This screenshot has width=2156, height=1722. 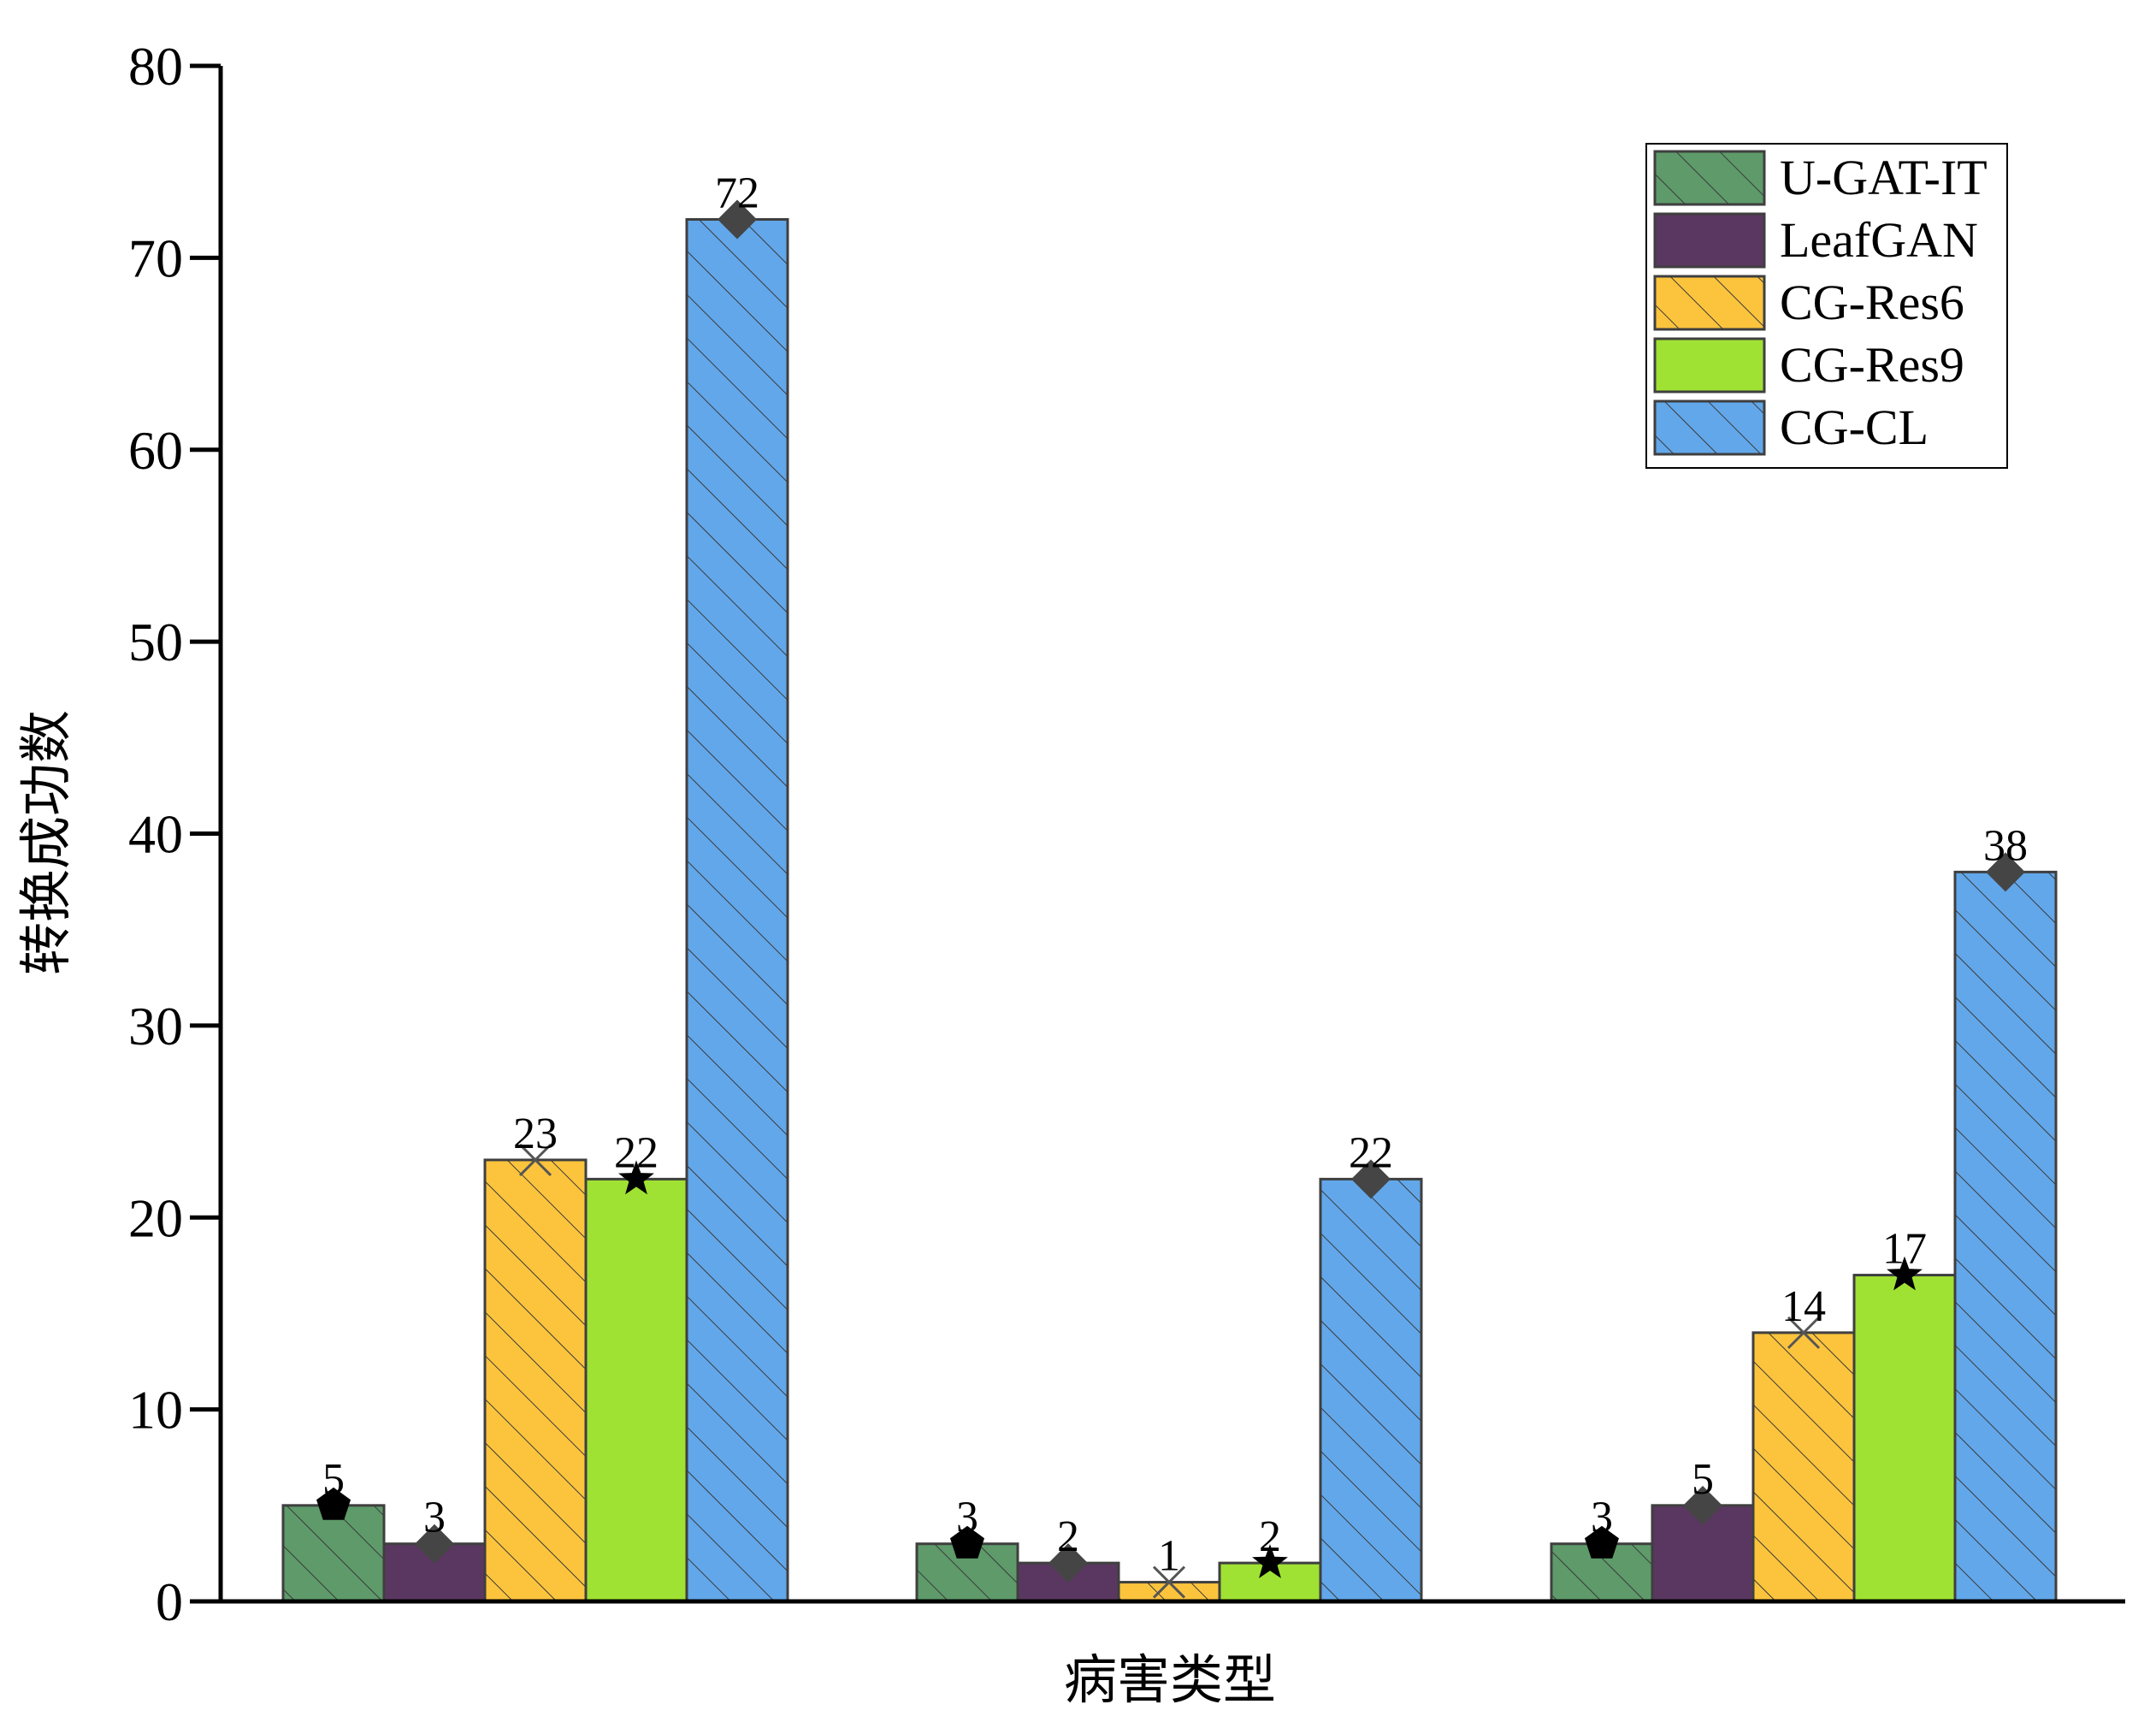 What do you see at coordinates (155, 1217) in the screenshot?
I see `y-tick-label-2: 20` at bounding box center [155, 1217].